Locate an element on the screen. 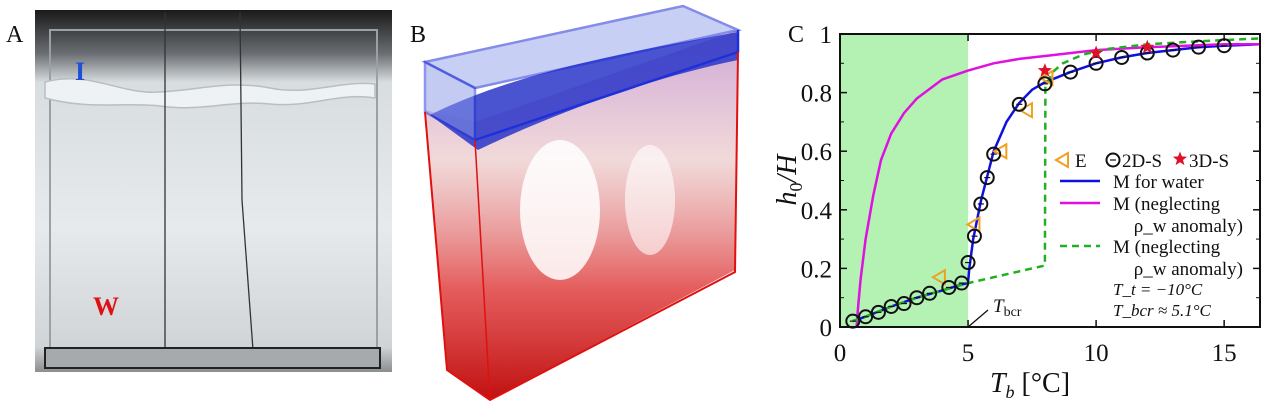 The image size is (1268, 404). legend-note-tt: T_t = −10°C is located at coordinates (1158, 289).